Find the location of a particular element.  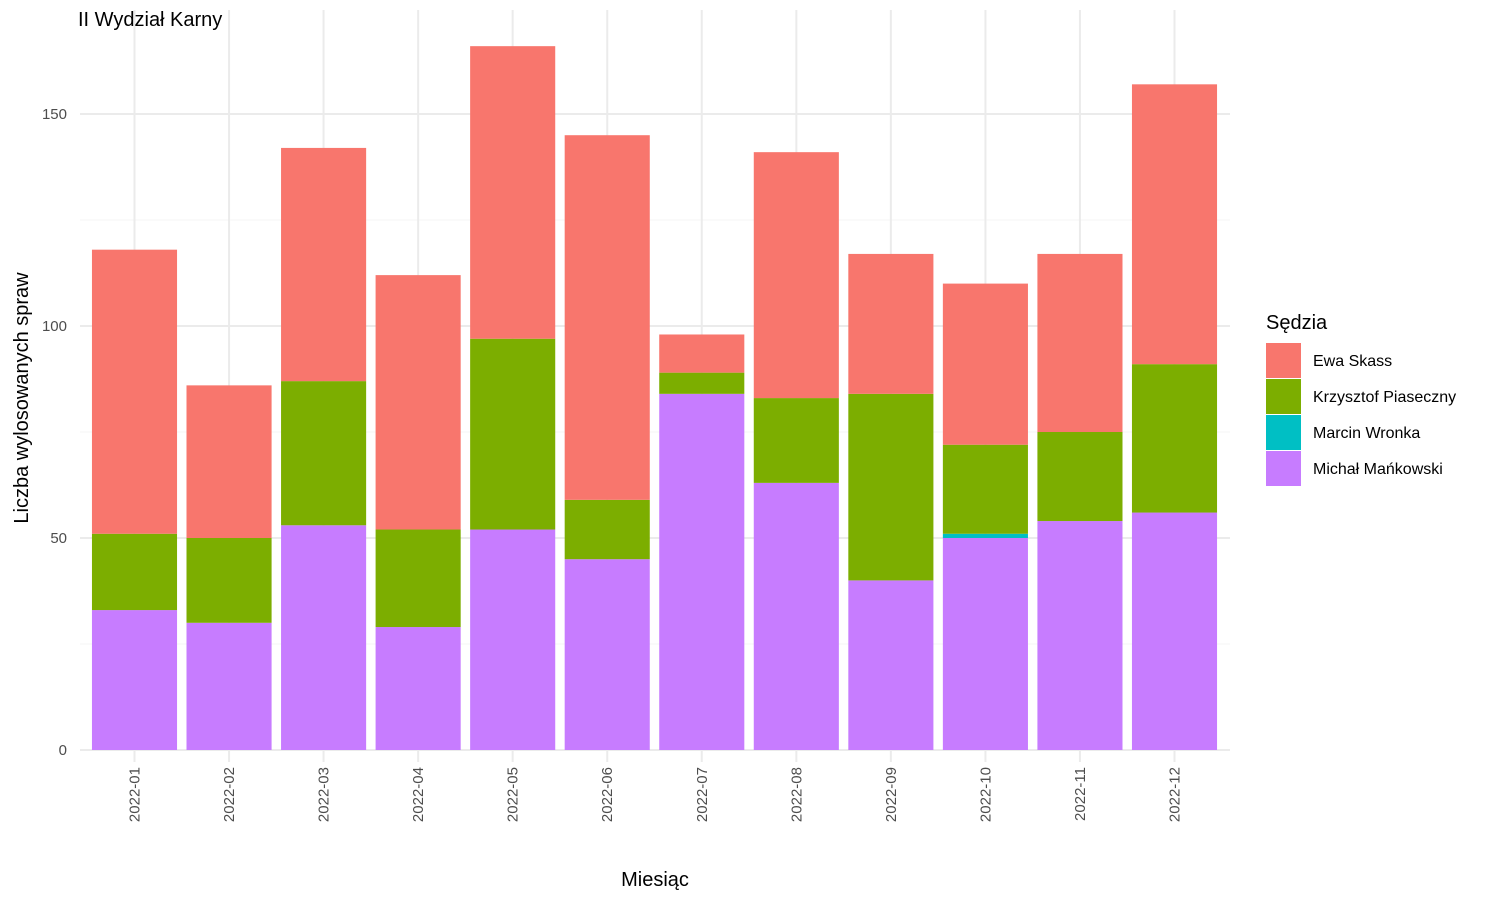

x-tick-label: 2022-05 is located at coordinates (513, 794).